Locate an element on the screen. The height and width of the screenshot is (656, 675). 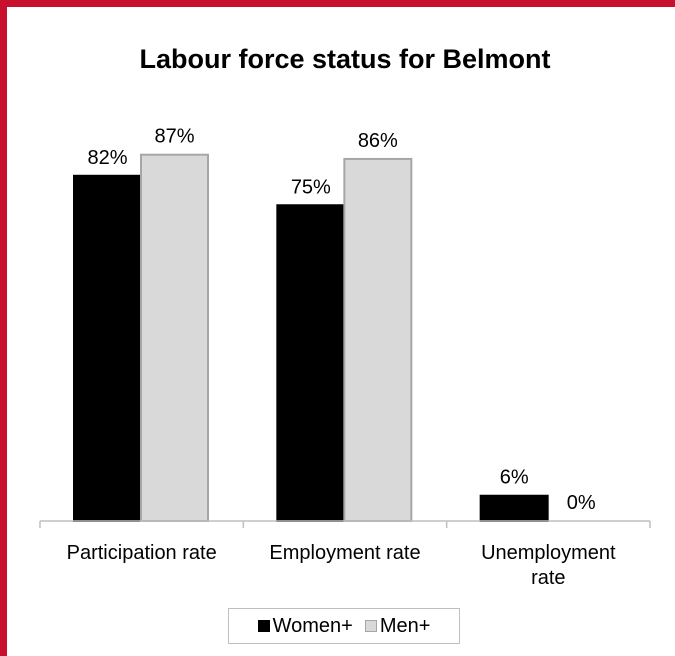
legend-item-men: Men+ is located at coordinates (397, 626).